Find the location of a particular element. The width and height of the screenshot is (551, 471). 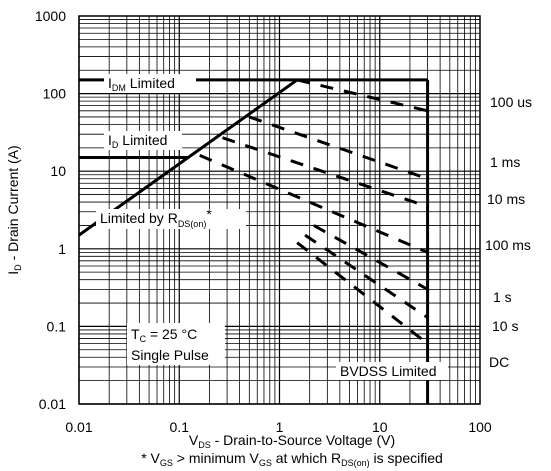

label-bg-10s is located at coordinates (506, 326).